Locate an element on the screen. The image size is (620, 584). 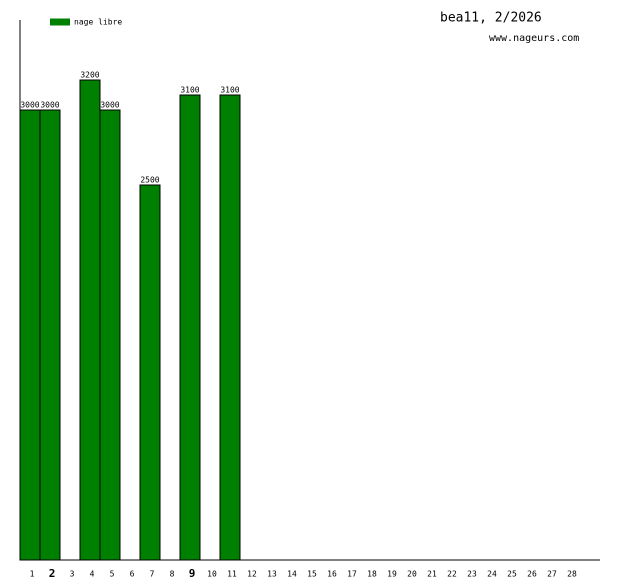
x-tick-label: 9 is located at coordinates (192, 573).